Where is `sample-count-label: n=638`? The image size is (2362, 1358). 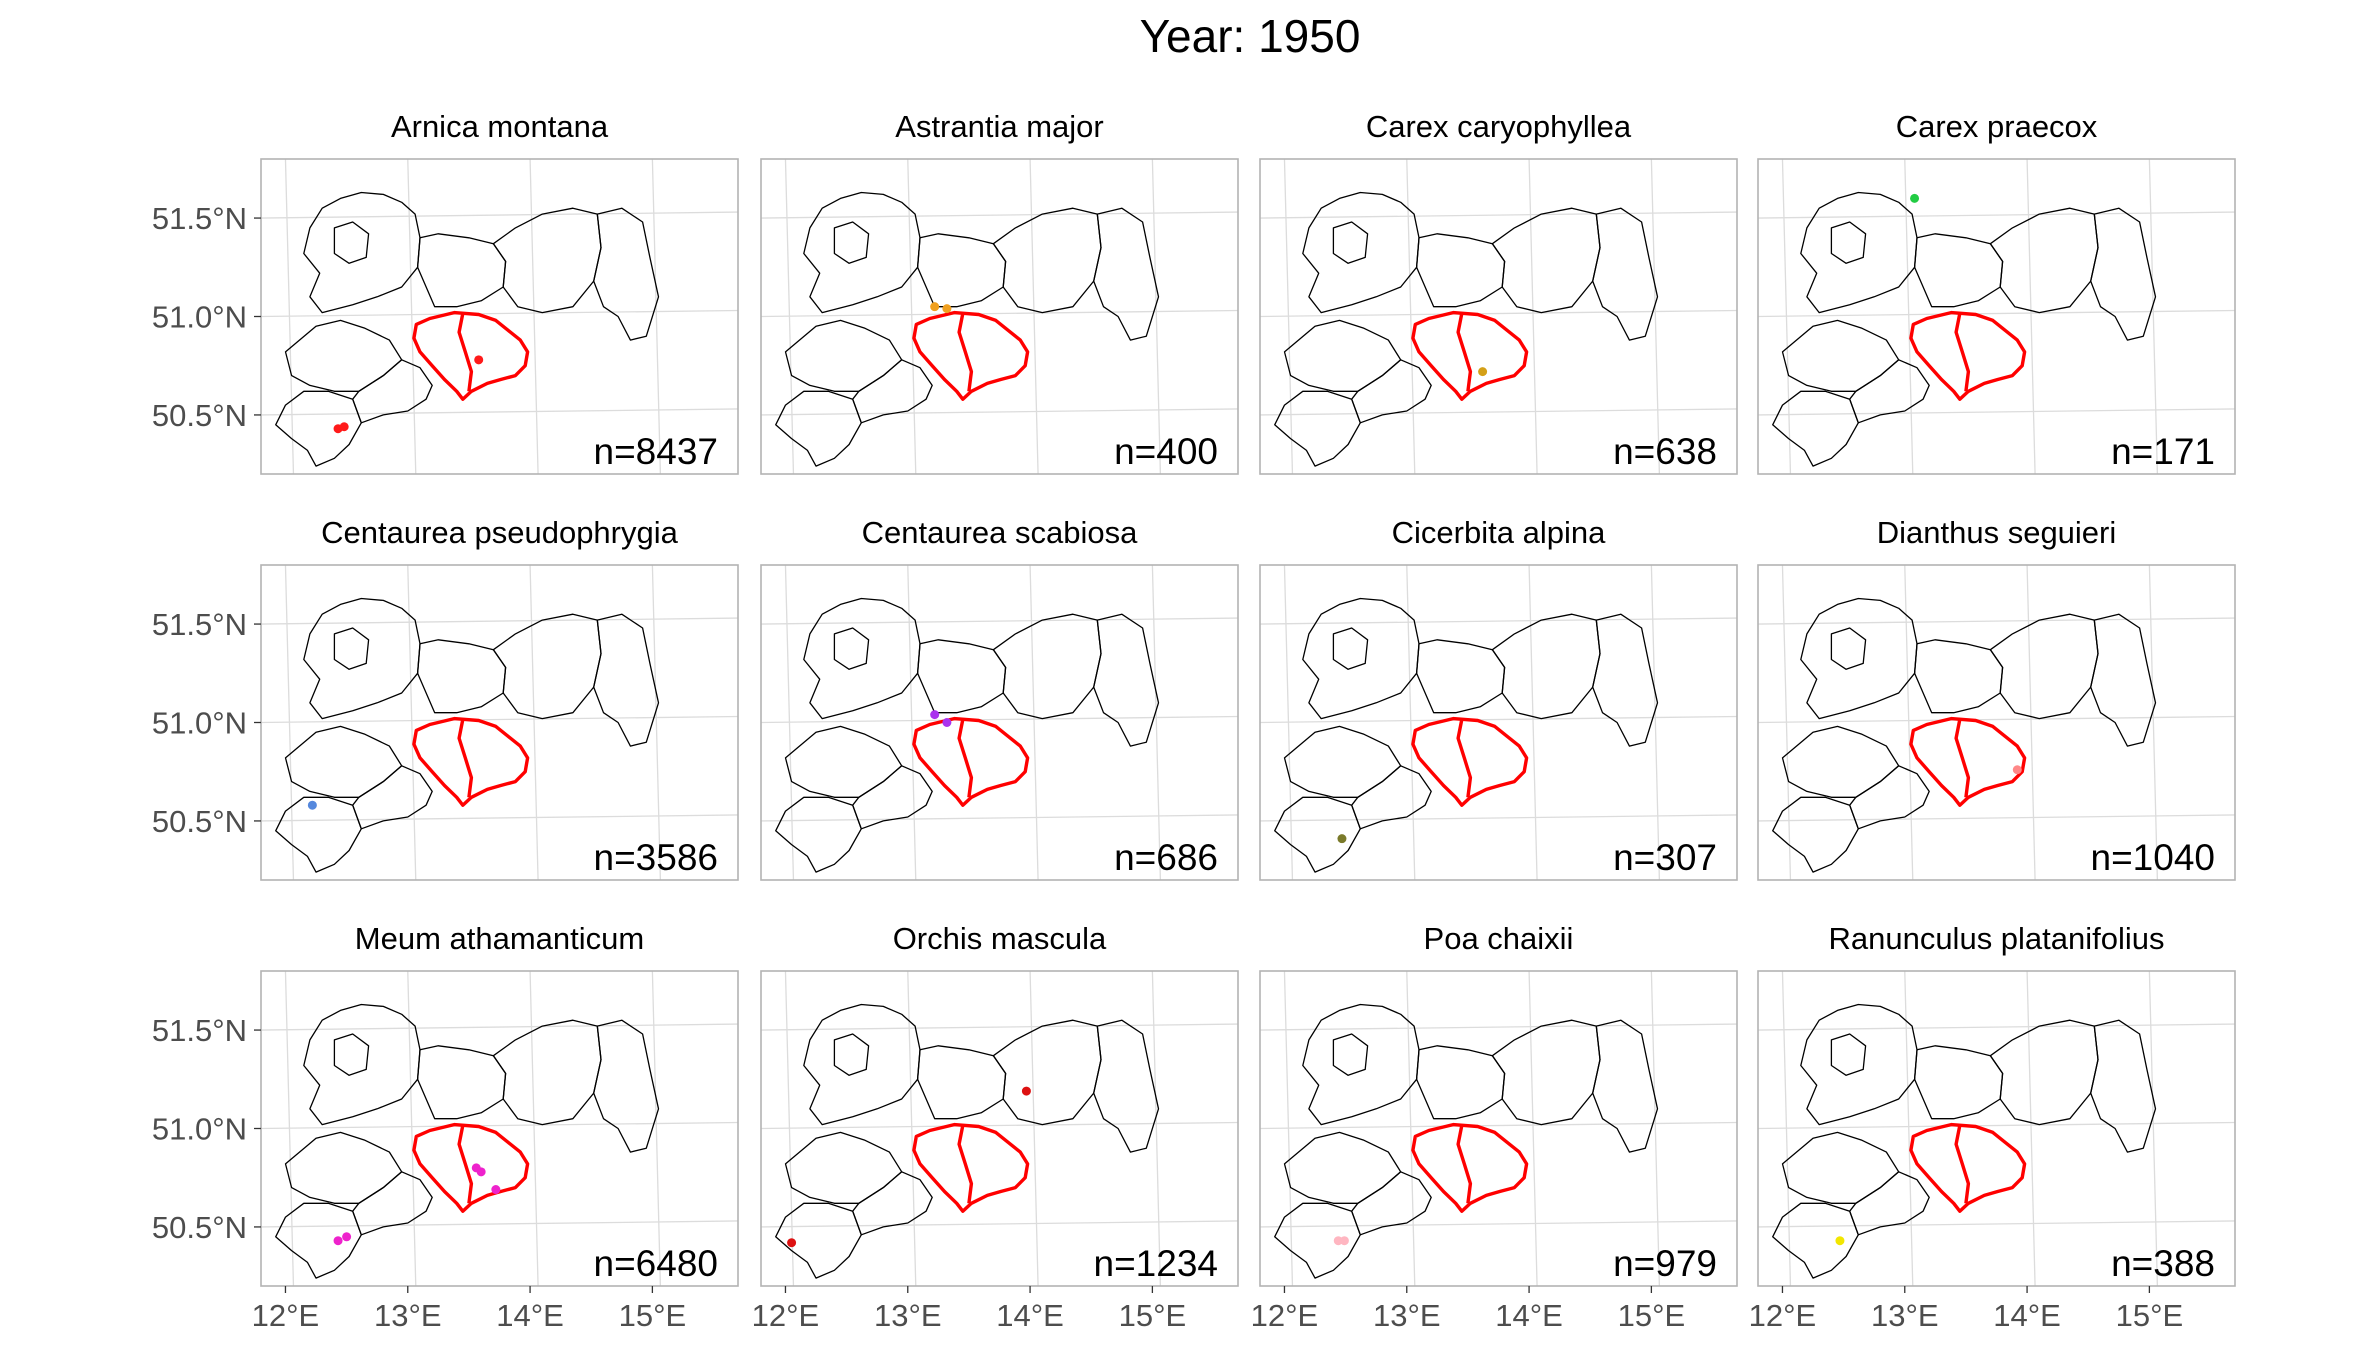
sample-count-label: n=638 is located at coordinates (1665, 451).